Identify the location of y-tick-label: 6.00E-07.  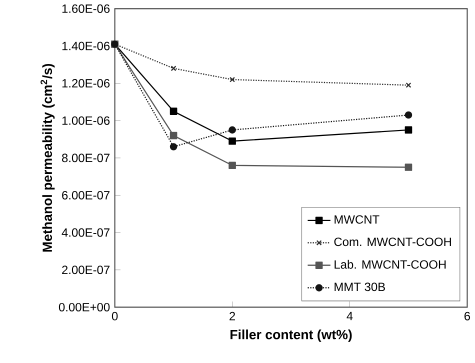
(86, 195).